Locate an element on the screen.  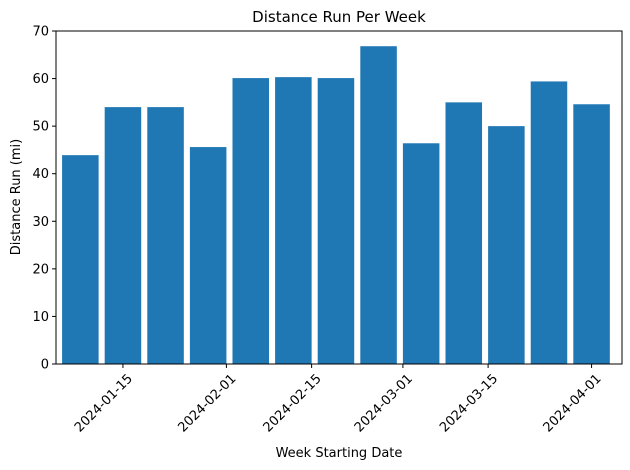
y-axis: 0 10 20 30 40 50 60 70 is located at coordinates (44, 199).